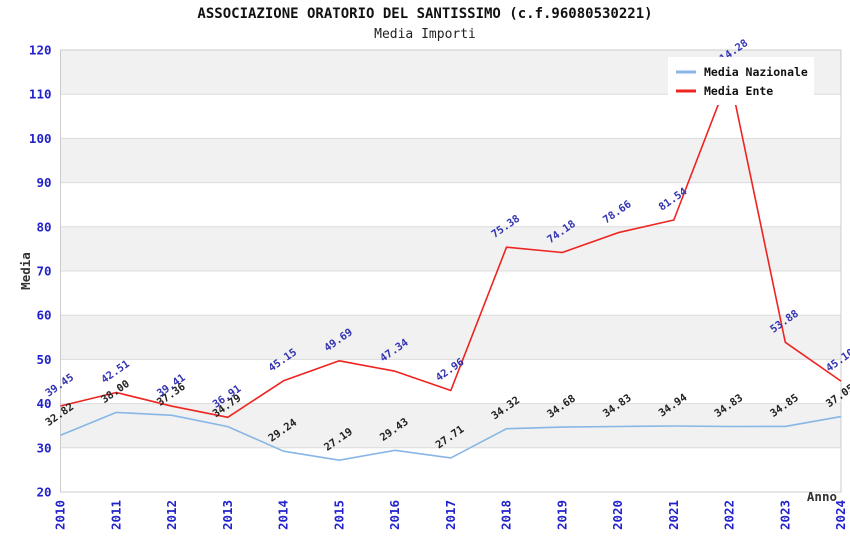 This screenshot has height=550, width=850. I want to click on series-line-media-nazionale, so click(451, 436).